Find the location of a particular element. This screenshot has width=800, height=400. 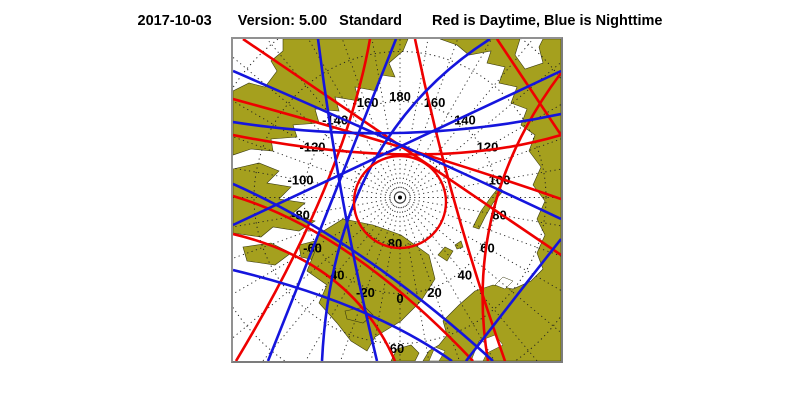

longitude-label-40: 40 is located at coordinates (465, 274).